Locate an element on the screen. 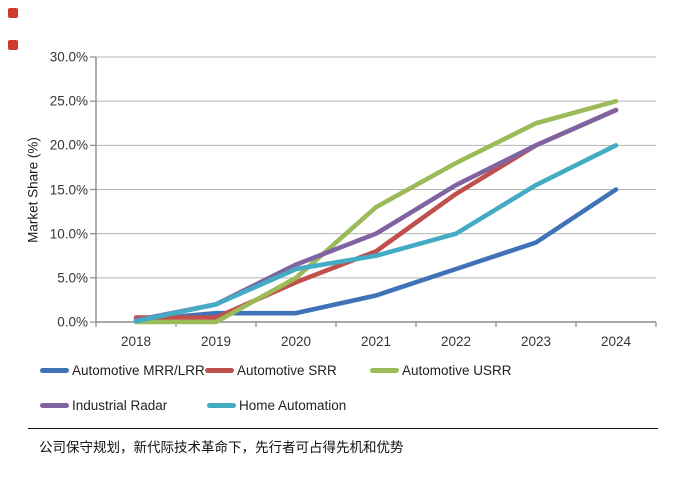 The image size is (674, 486). y-axis-tick-label: 25.0% is located at coordinates (68, 101).